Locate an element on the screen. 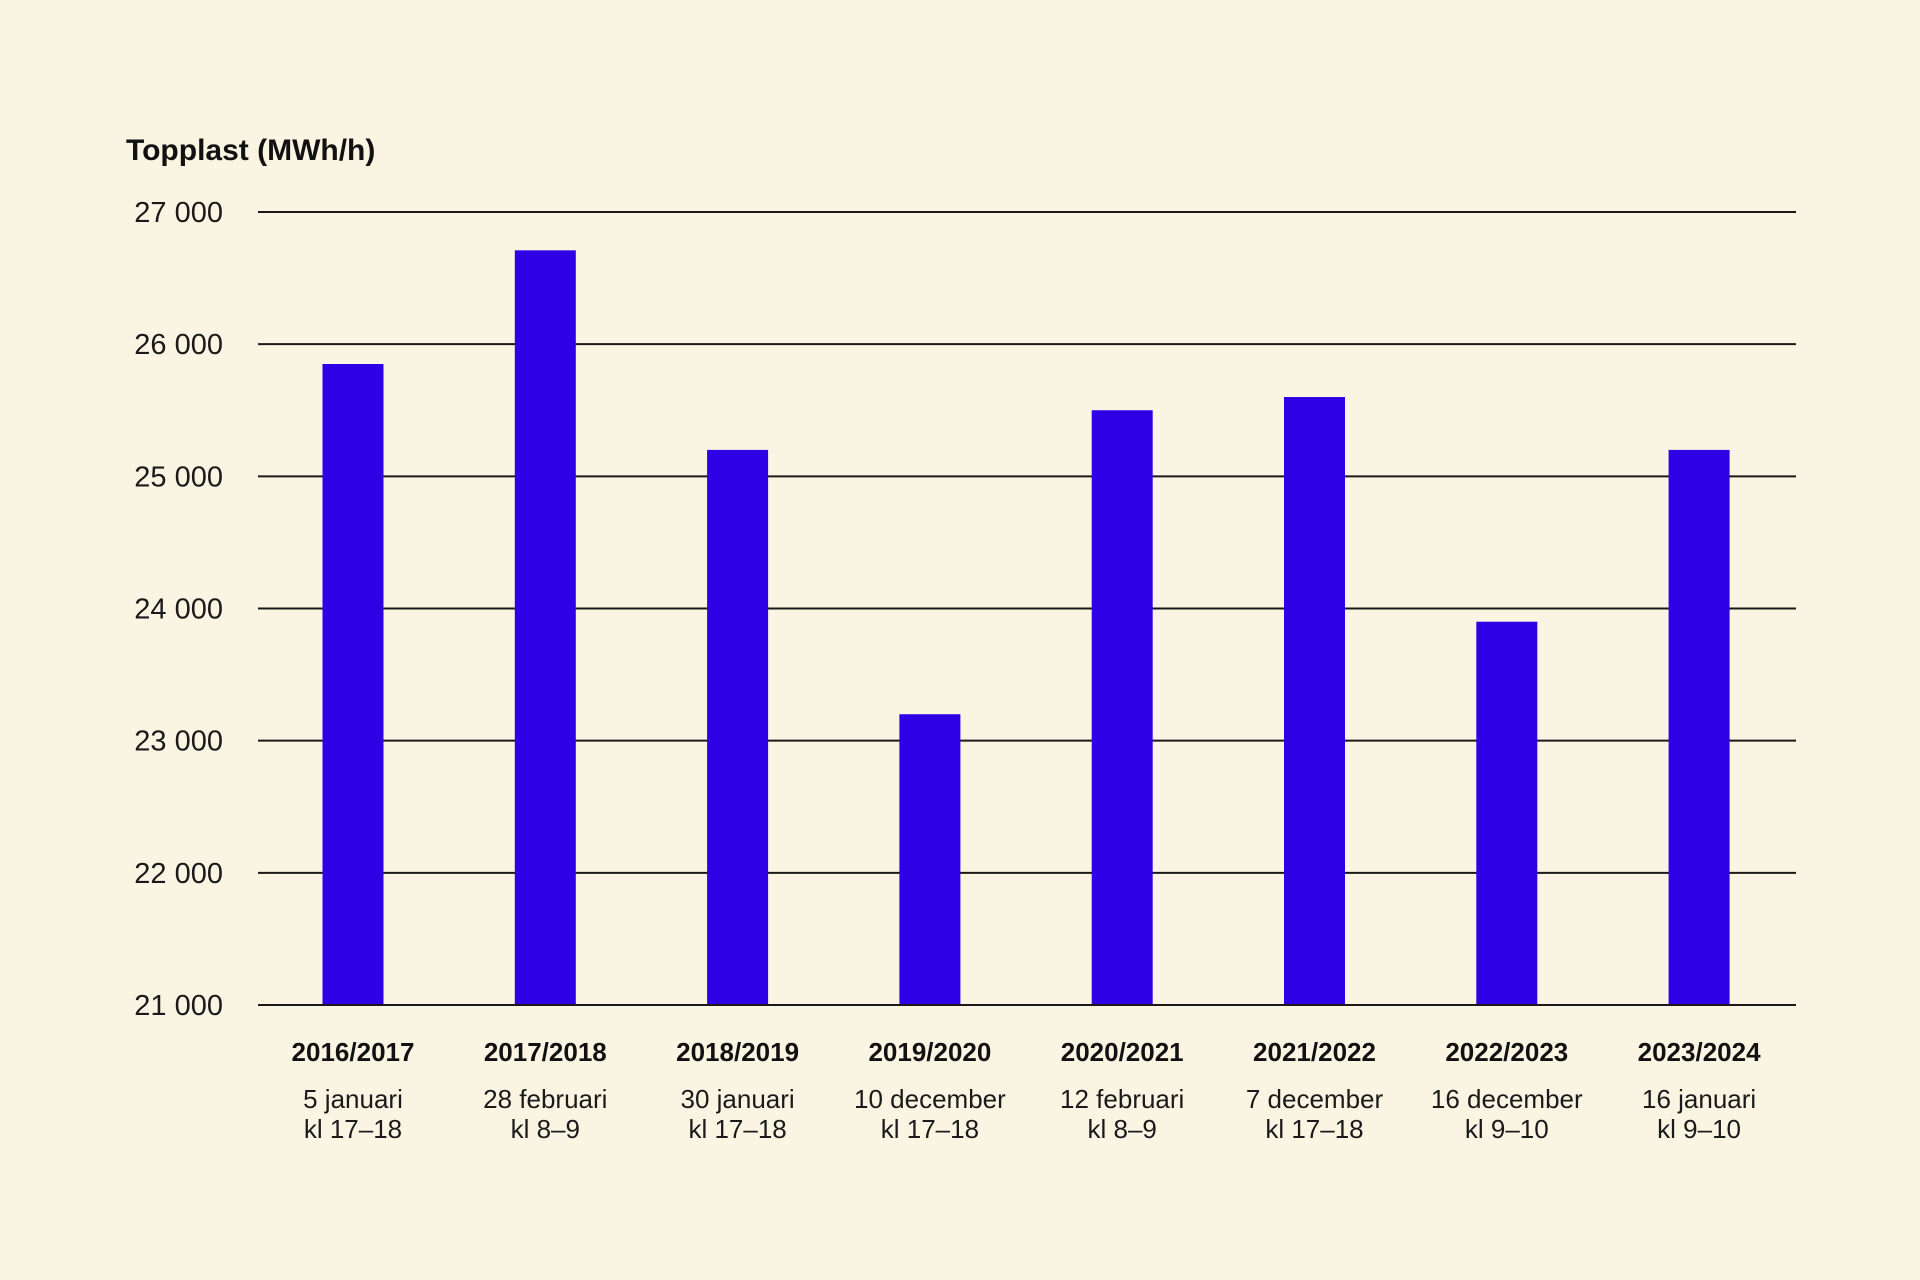 Image resolution: width=1920 pixels, height=1280 pixels. y-tick-label: 25 000 is located at coordinates (178, 477).